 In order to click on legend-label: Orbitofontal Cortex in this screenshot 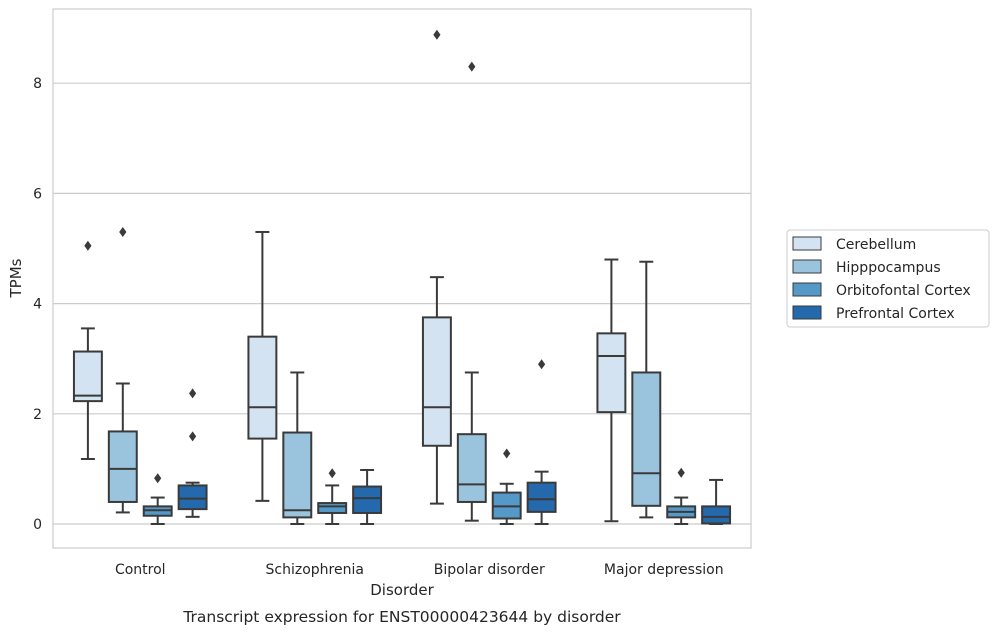, I will do `click(903, 291)`.